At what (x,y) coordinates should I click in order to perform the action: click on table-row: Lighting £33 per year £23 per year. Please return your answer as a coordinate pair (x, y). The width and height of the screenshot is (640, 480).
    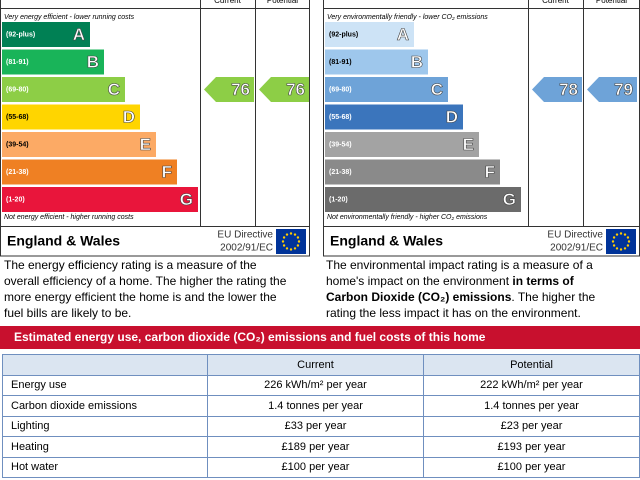
    Looking at the image, I should click on (321, 426).